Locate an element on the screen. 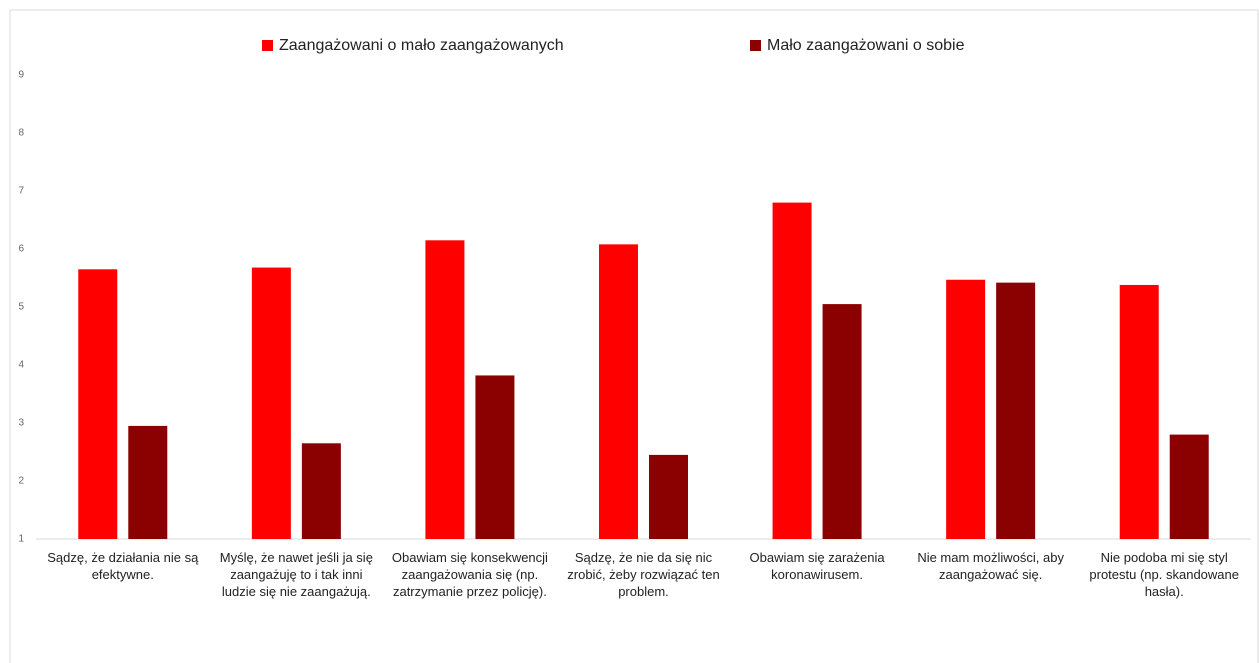 The width and height of the screenshot is (1259, 663). y-tick-label: 9 is located at coordinates (21, 75).